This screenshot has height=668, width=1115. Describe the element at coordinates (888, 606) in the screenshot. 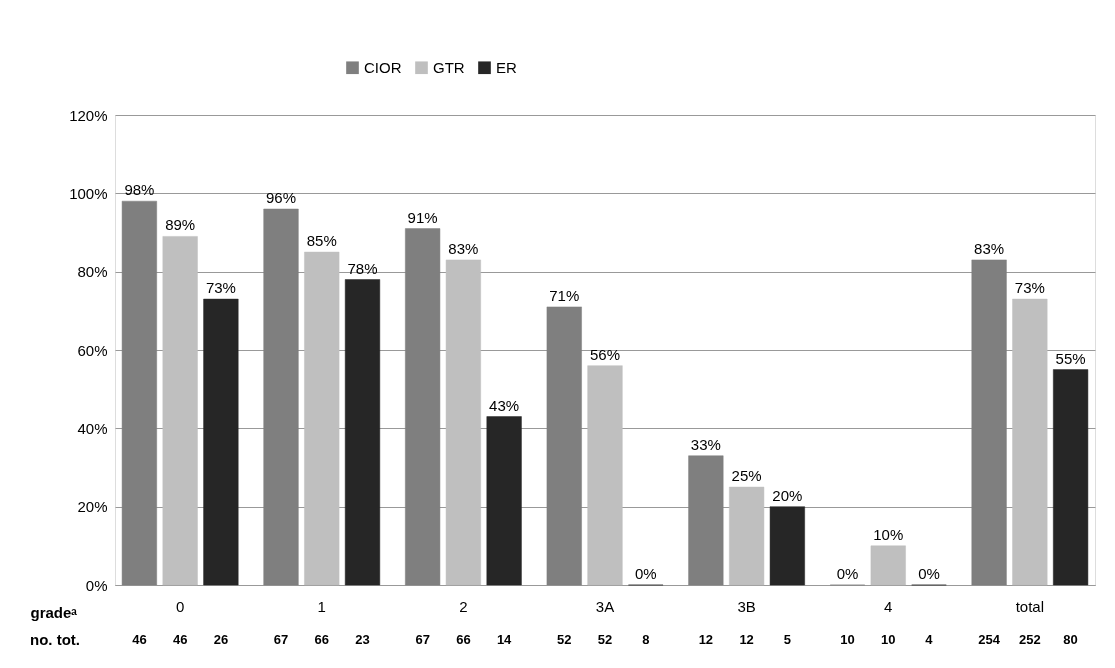

I see `x-tick-label: 4` at that location.